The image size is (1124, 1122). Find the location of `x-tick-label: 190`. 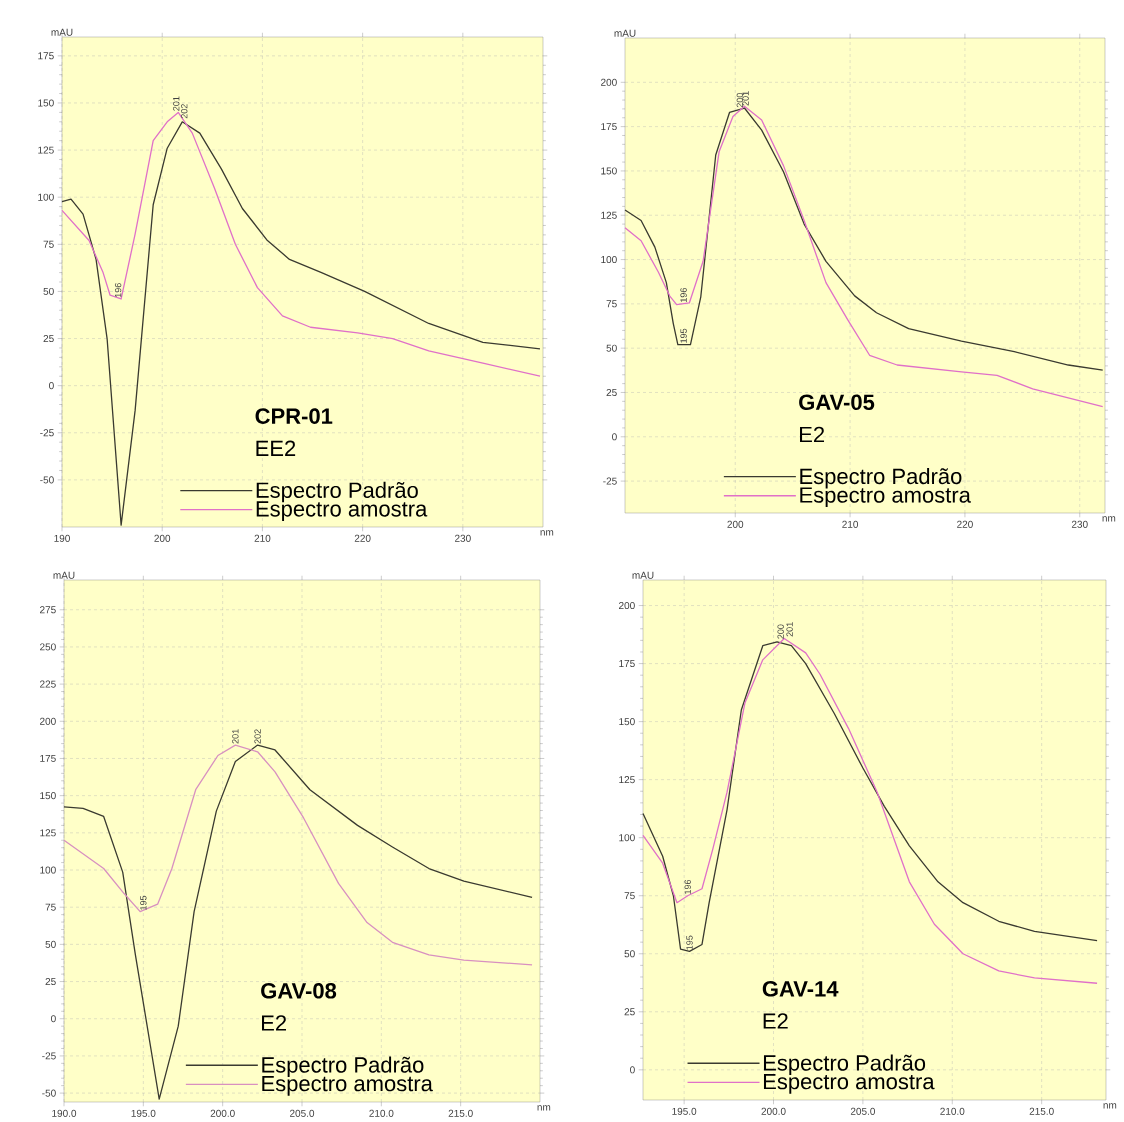

x-tick-label: 190 is located at coordinates (62, 538).